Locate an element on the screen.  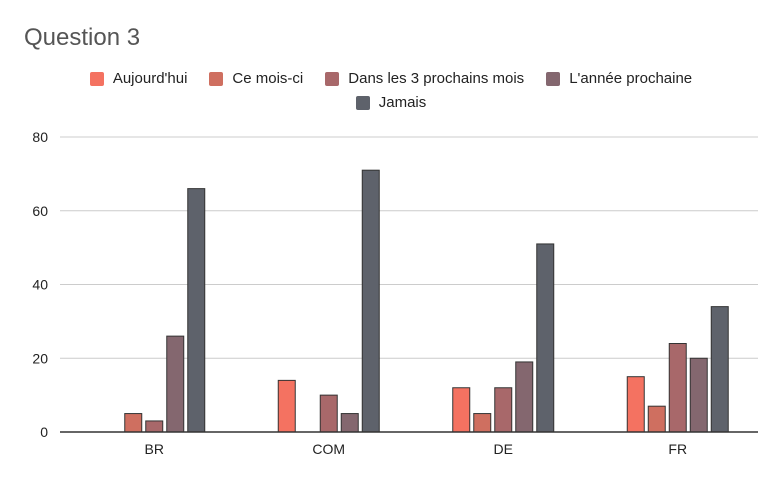
legend-swatch-dans-les-3-prochains-mois is located at coordinates (332, 78).